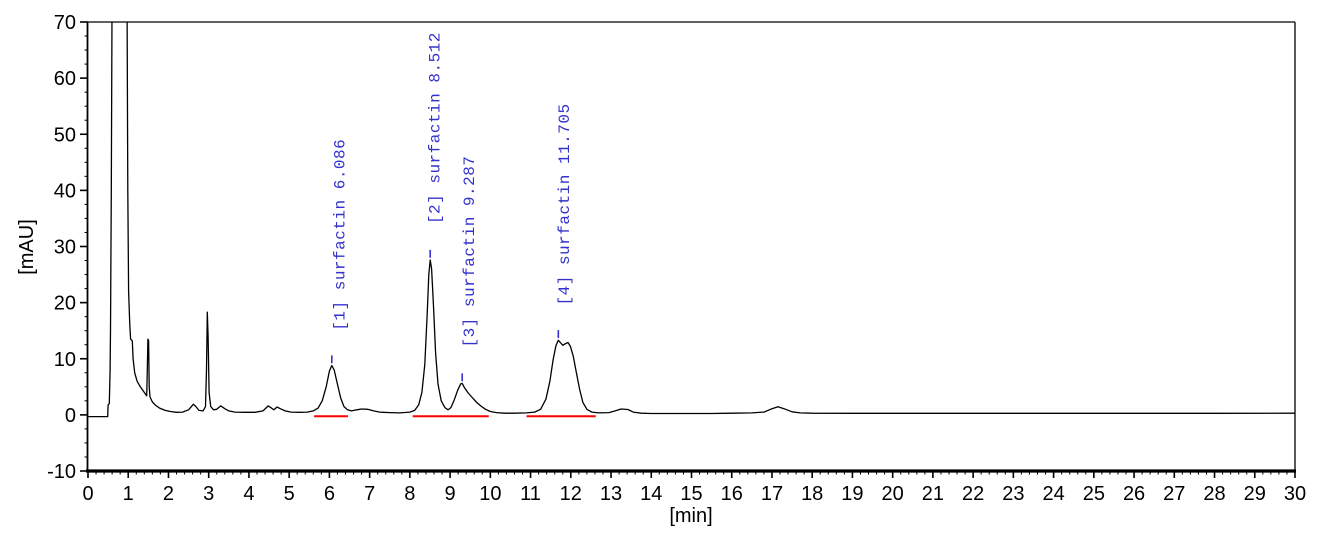  Describe the element at coordinates (812, 494) in the screenshot. I see `x-tick-label: 18` at that location.